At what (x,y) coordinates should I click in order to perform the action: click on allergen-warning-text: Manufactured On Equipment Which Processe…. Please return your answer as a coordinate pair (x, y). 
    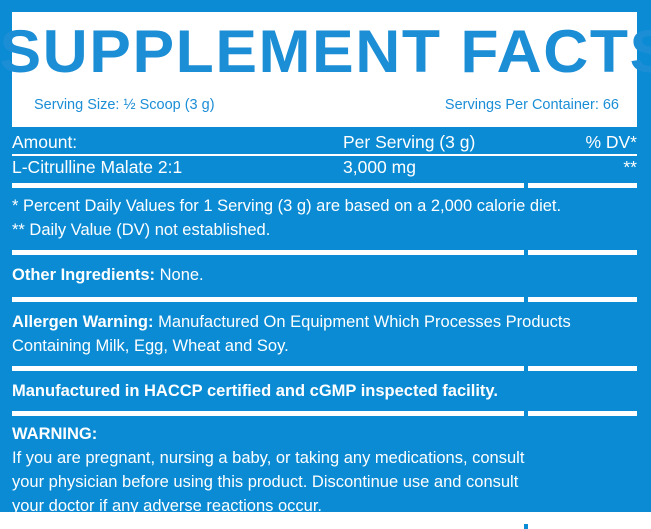
    Looking at the image, I should click on (291, 334).